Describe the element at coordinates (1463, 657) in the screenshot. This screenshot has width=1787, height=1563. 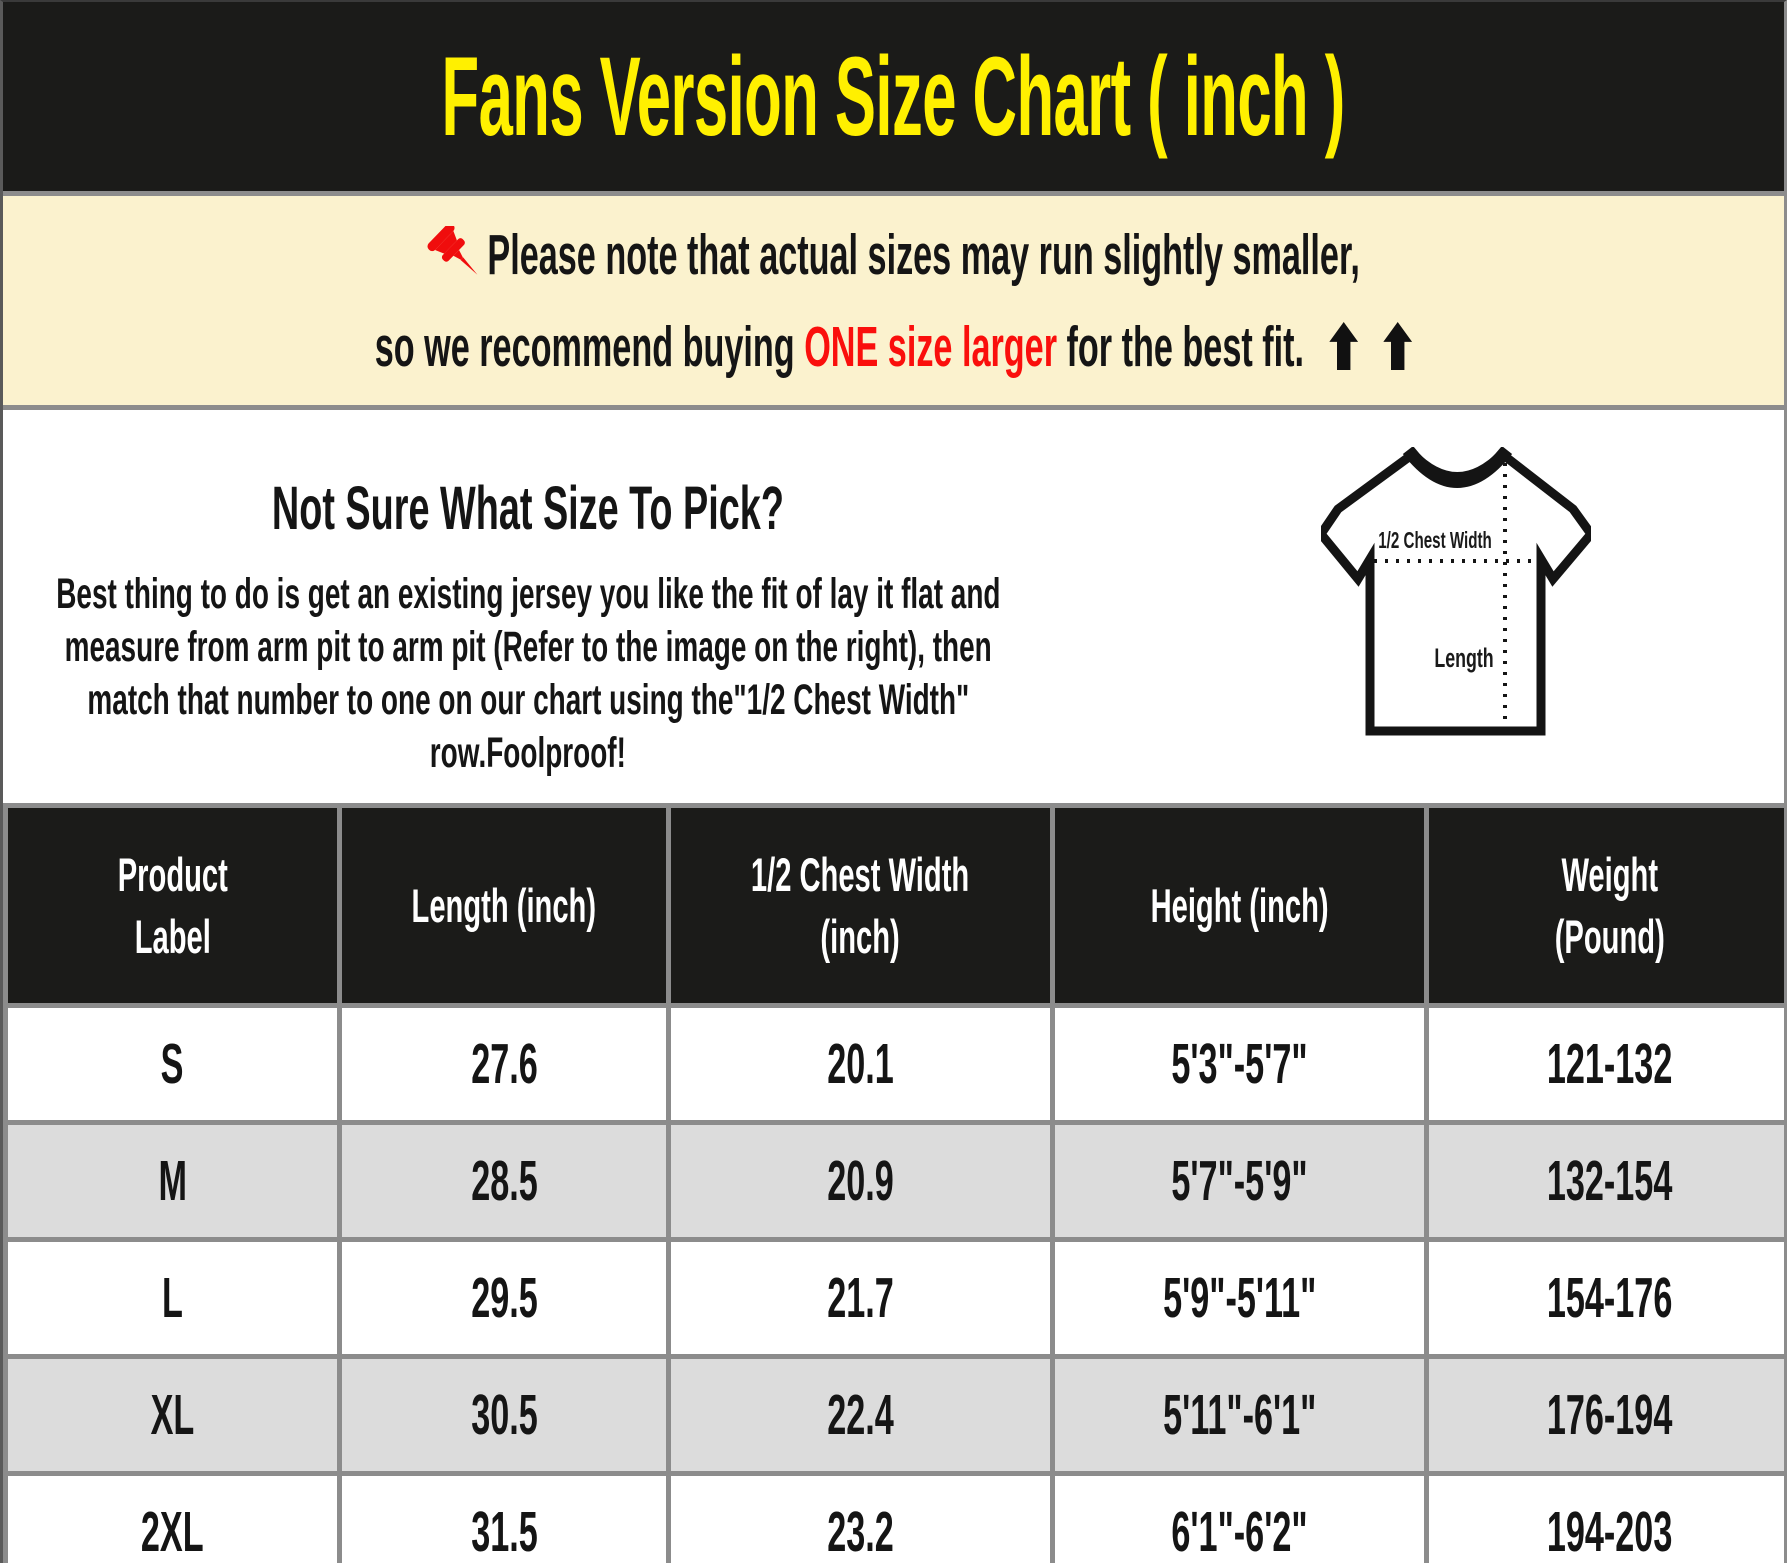
I see `length-label: Length` at that location.